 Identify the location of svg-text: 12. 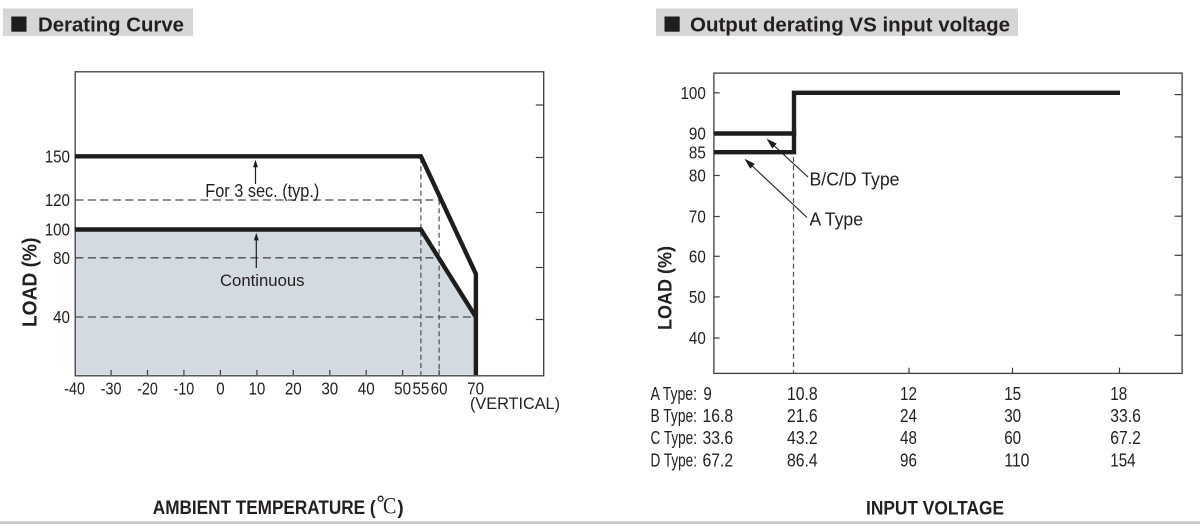
(908, 393).